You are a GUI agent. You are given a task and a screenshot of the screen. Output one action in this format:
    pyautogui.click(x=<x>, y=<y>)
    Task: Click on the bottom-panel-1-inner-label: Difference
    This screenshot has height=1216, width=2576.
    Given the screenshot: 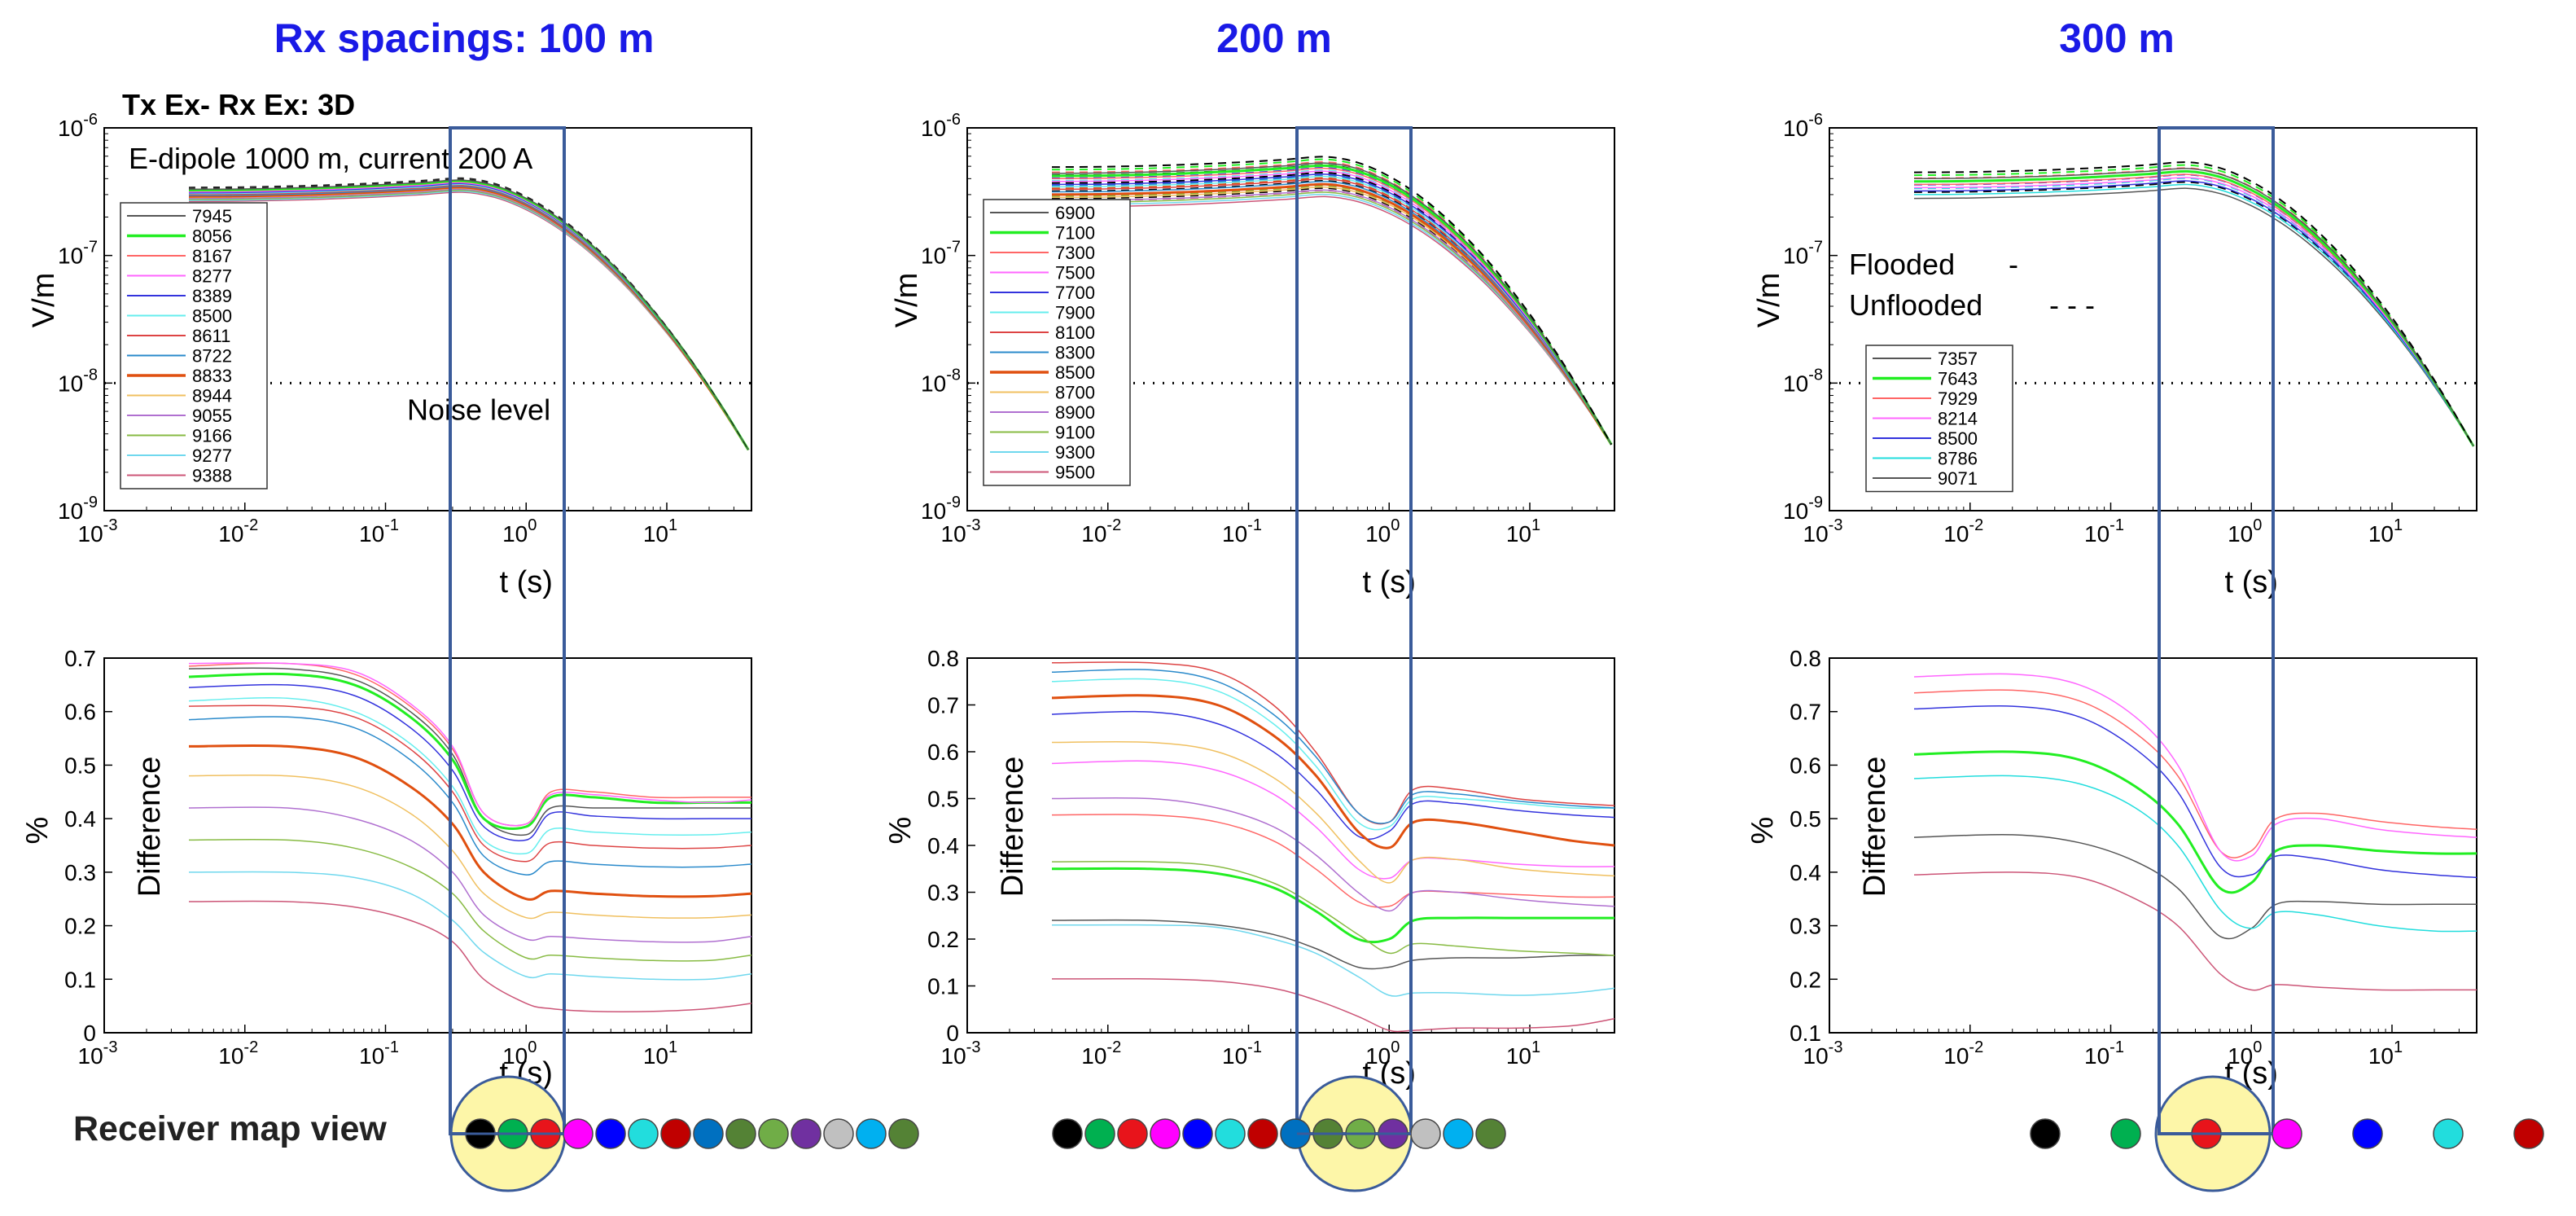 What is the action you would take?
    pyautogui.click(x=1013, y=827)
    